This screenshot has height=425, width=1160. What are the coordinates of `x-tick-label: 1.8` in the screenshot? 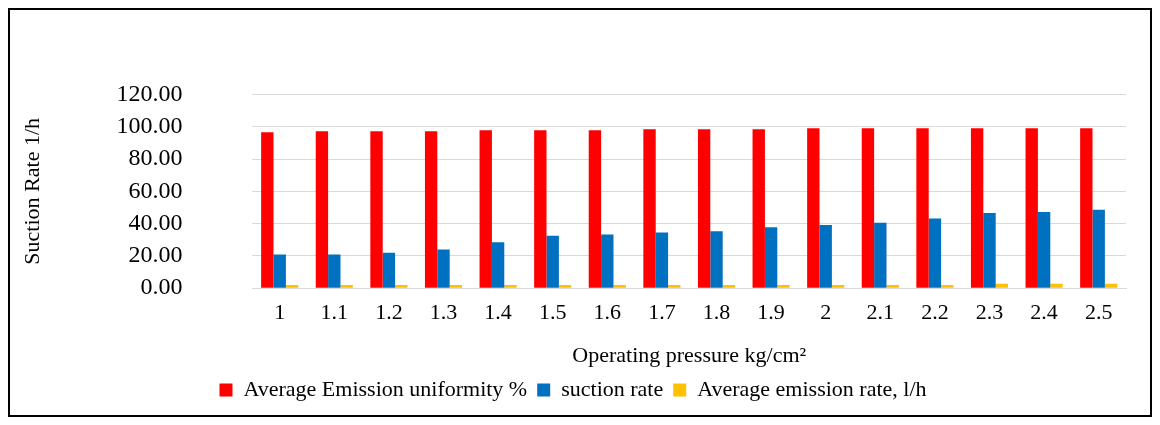 It's located at (716, 312).